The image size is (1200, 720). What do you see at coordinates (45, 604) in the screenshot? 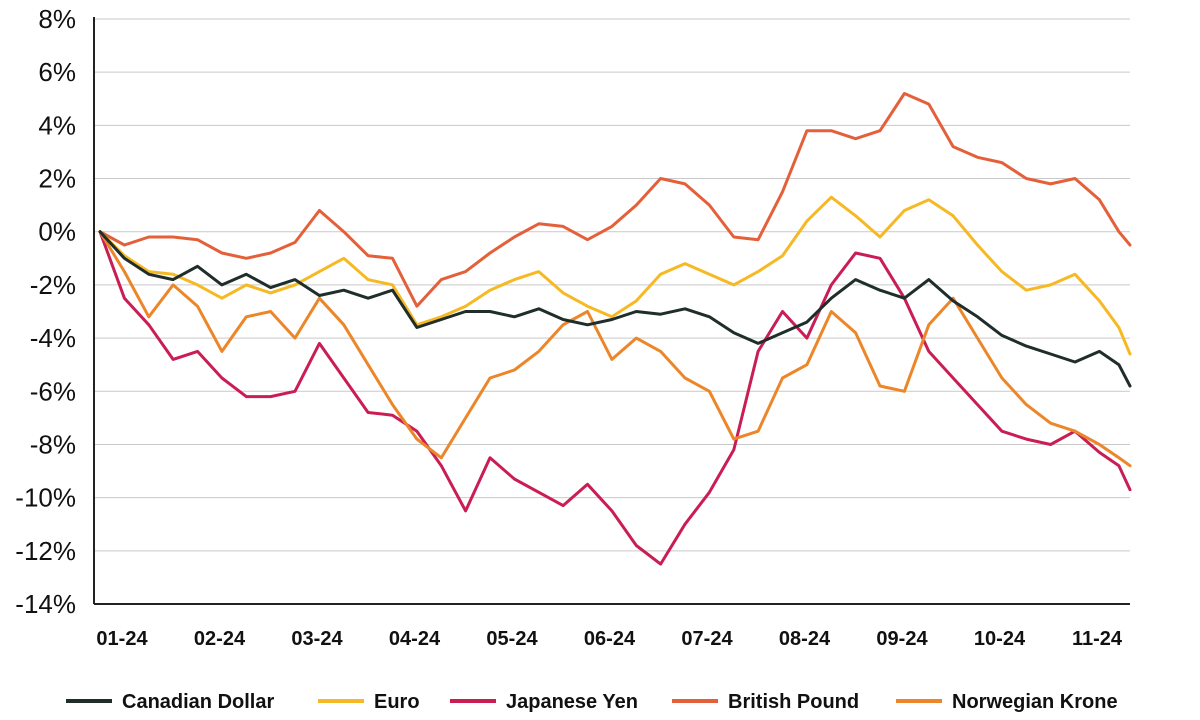
I see `y-tick-label: -14%` at bounding box center [45, 604].